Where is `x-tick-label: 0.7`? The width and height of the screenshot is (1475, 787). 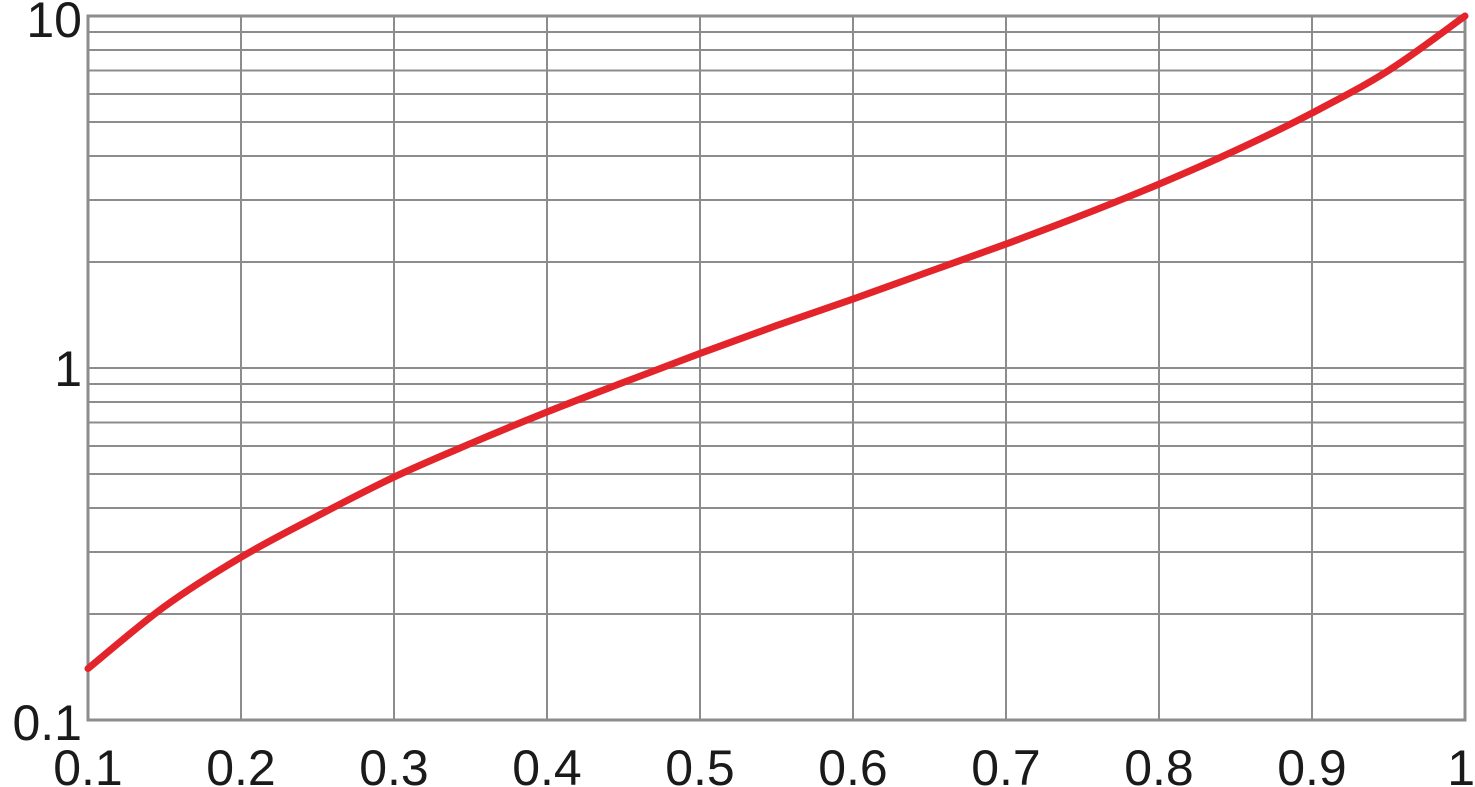
x-tick-label: 0.7 is located at coordinates (1006, 763).